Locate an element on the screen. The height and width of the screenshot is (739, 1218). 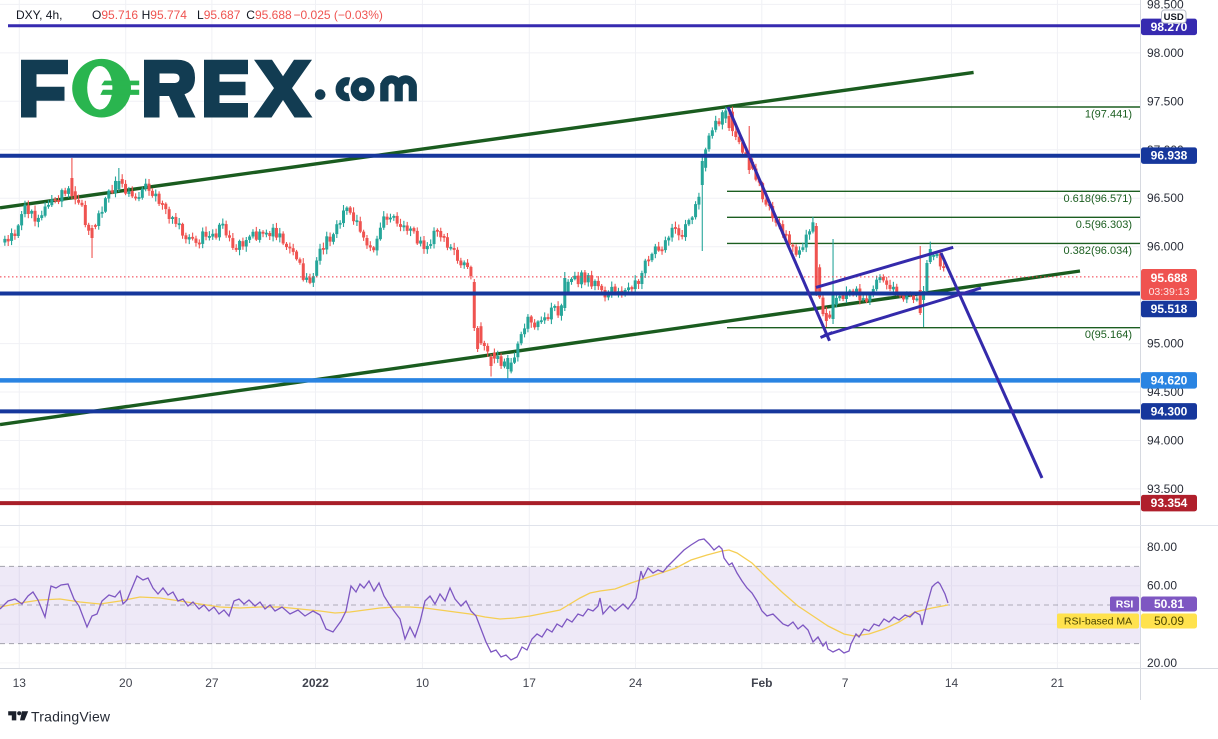
svg-text: C95.688 is located at coordinates (269, 15).